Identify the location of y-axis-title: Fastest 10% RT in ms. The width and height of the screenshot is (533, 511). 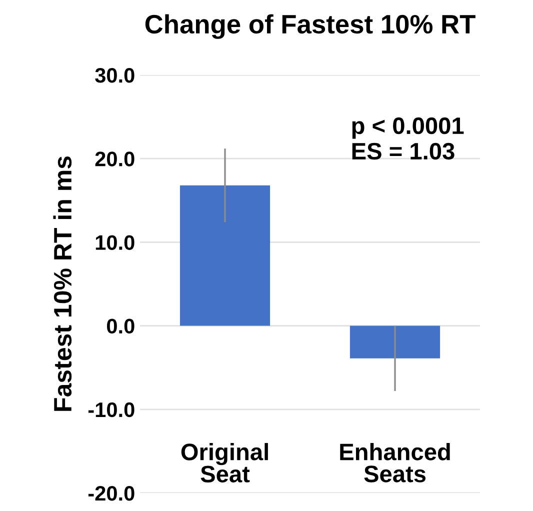
(62, 283).